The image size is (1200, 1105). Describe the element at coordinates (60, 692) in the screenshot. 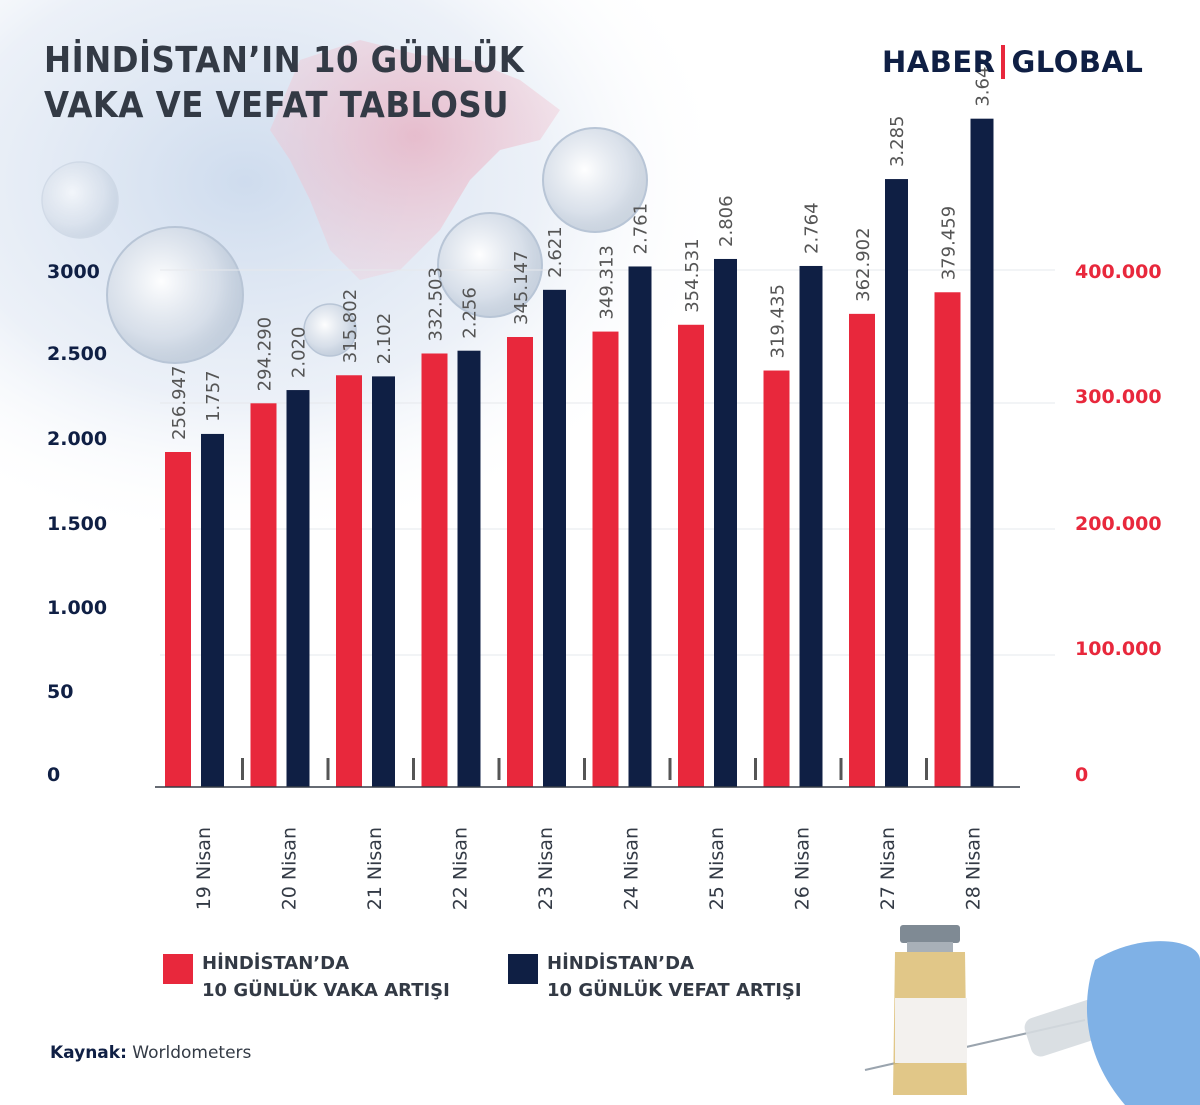

I see `left-axis-tick-label: 50` at that location.